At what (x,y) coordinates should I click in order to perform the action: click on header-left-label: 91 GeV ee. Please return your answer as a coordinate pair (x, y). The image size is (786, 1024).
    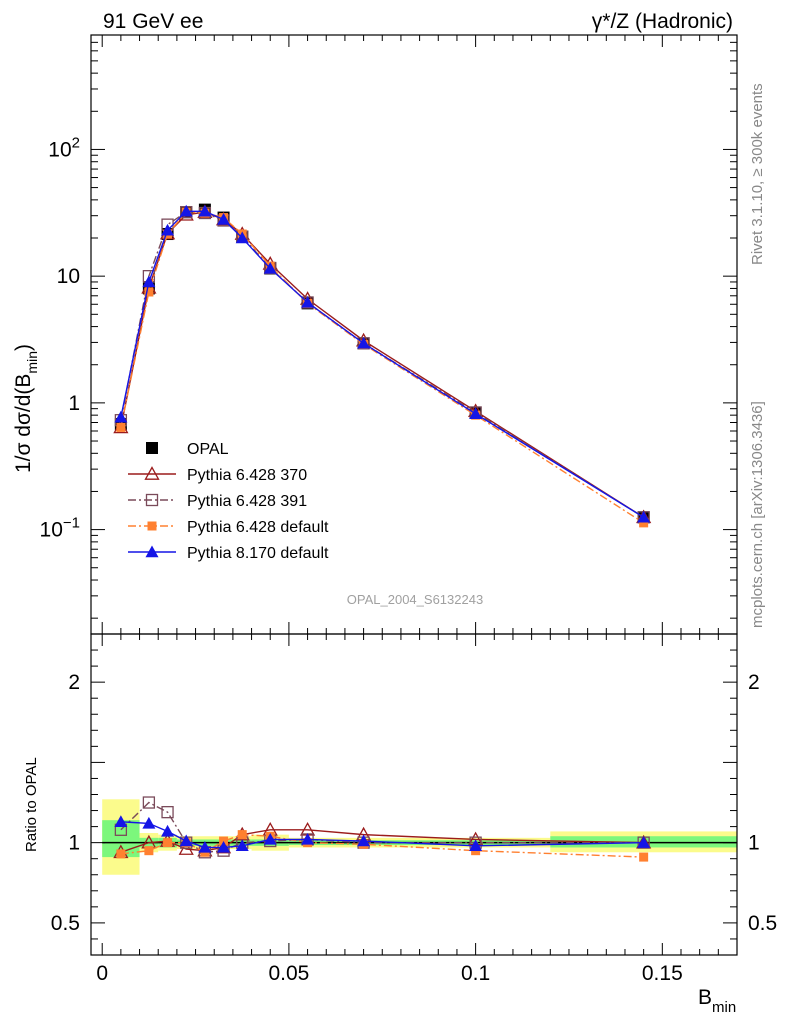
    Looking at the image, I should click on (153, 21).